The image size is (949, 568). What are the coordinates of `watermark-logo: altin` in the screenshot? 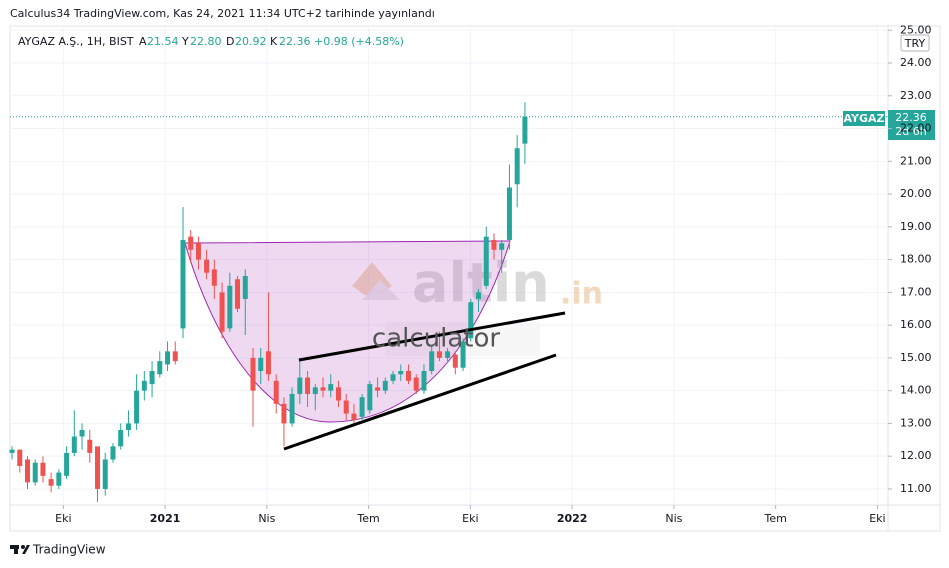 It's located at (481, 283).